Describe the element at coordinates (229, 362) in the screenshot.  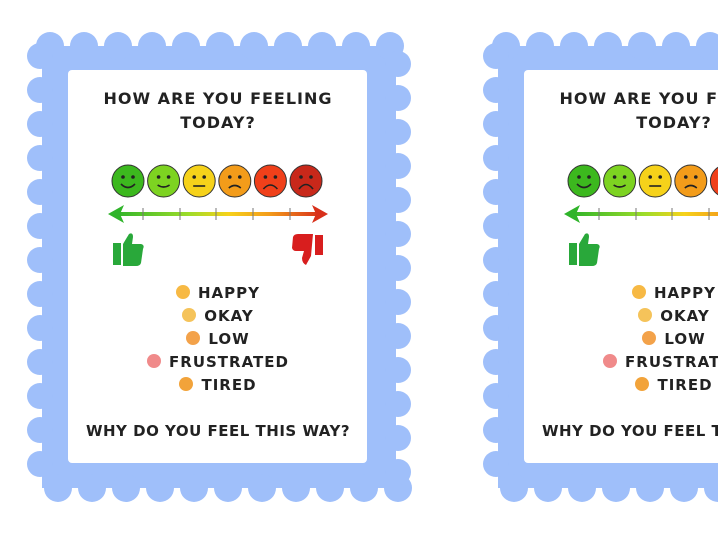
I see `feeling-label: FRUSTRATED` at that location.